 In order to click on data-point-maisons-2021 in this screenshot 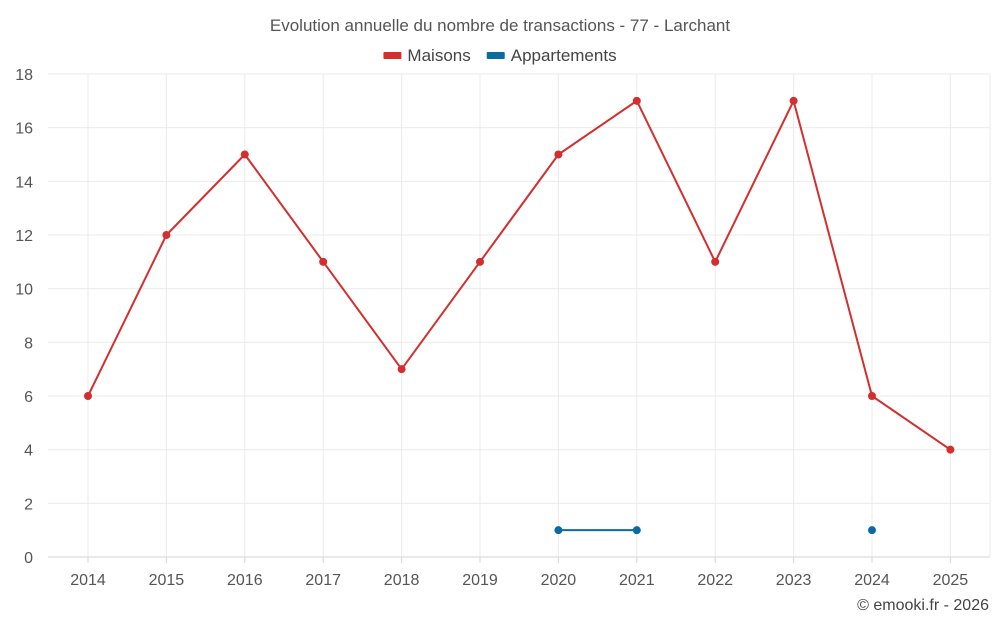, I will do `click(636, 100)`.